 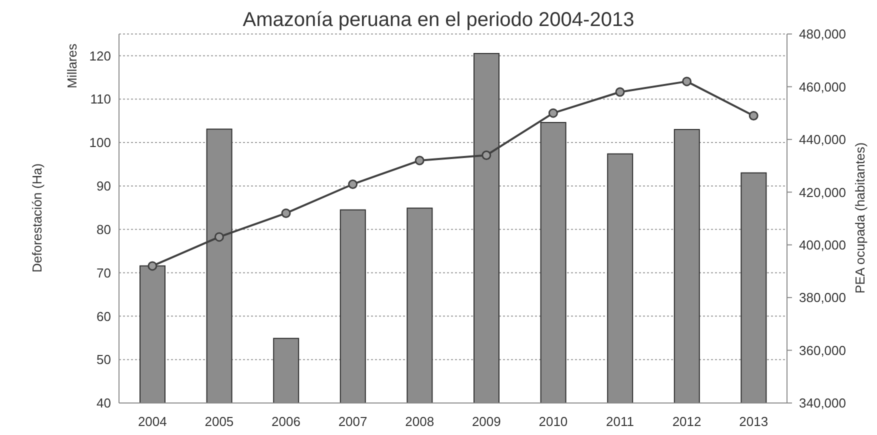 I want to click on y2-tick-label: 360,000, so click(x=822, y=350).